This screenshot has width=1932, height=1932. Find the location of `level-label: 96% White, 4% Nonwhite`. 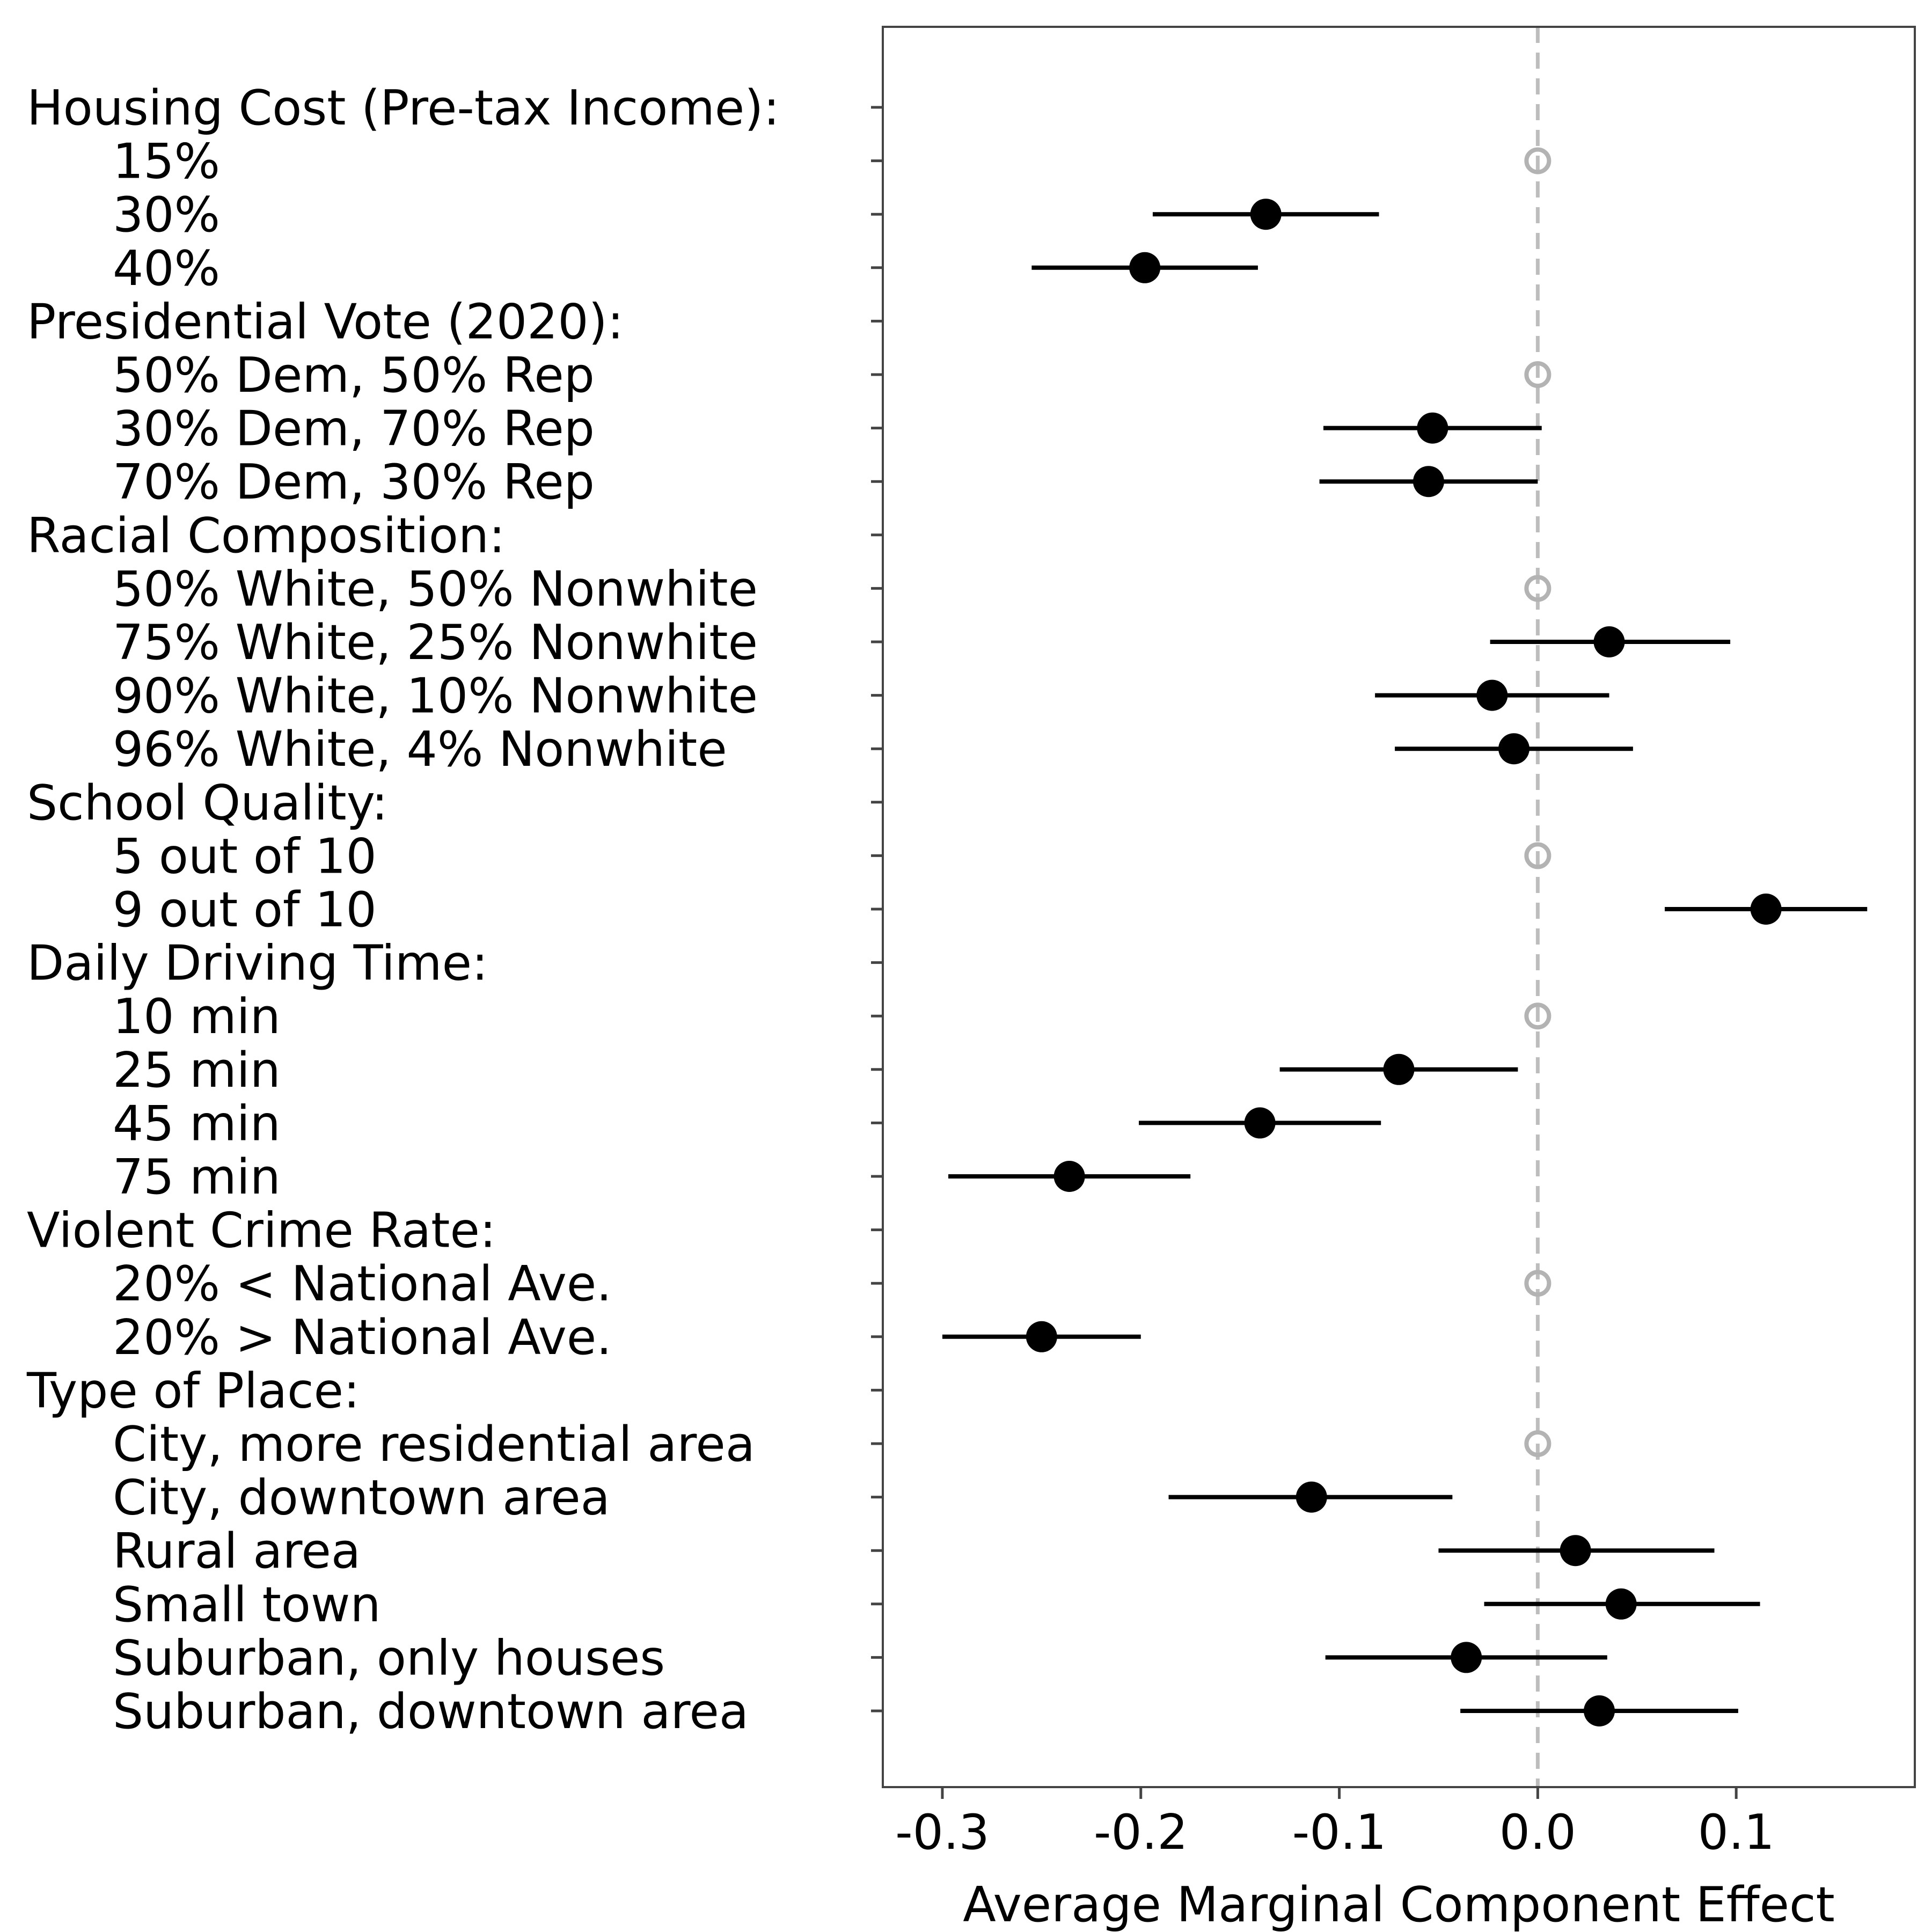

level-label: 96% White, 4% Nonwhite is located at coordinates (420, 749).